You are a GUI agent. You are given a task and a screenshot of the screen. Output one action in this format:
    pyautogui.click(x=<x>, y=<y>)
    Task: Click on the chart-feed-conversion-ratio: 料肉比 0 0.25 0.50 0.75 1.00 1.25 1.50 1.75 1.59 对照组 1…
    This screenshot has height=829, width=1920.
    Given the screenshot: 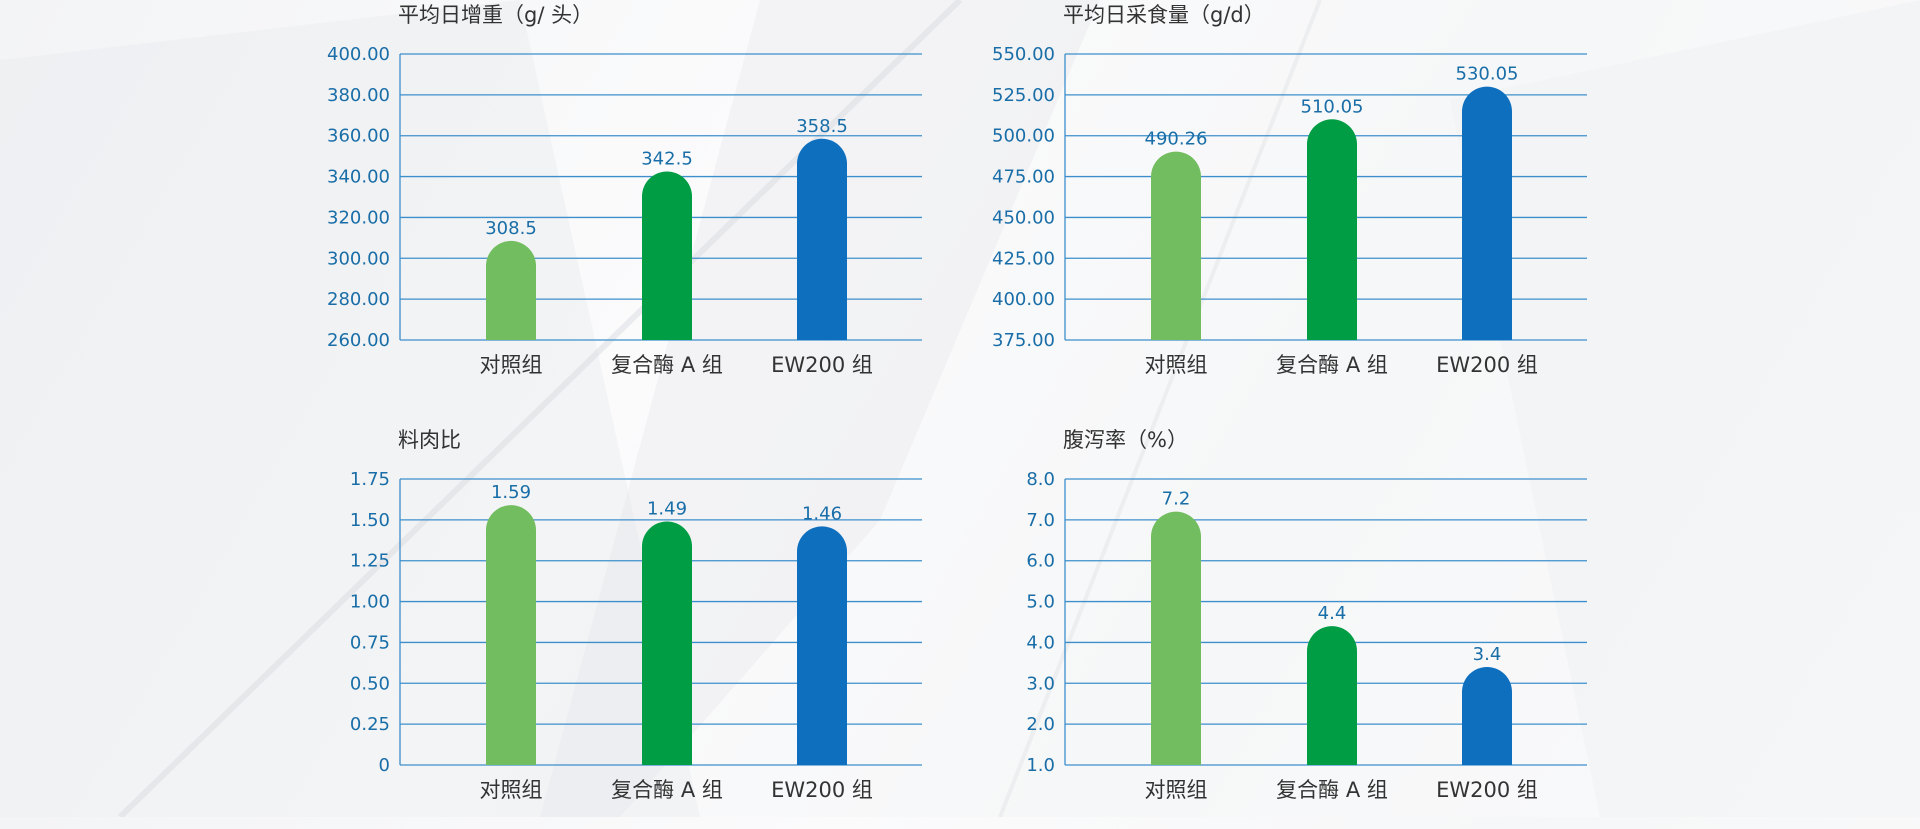 What is the action you would take?
    pyautogui.click(x=636, y=615)
    